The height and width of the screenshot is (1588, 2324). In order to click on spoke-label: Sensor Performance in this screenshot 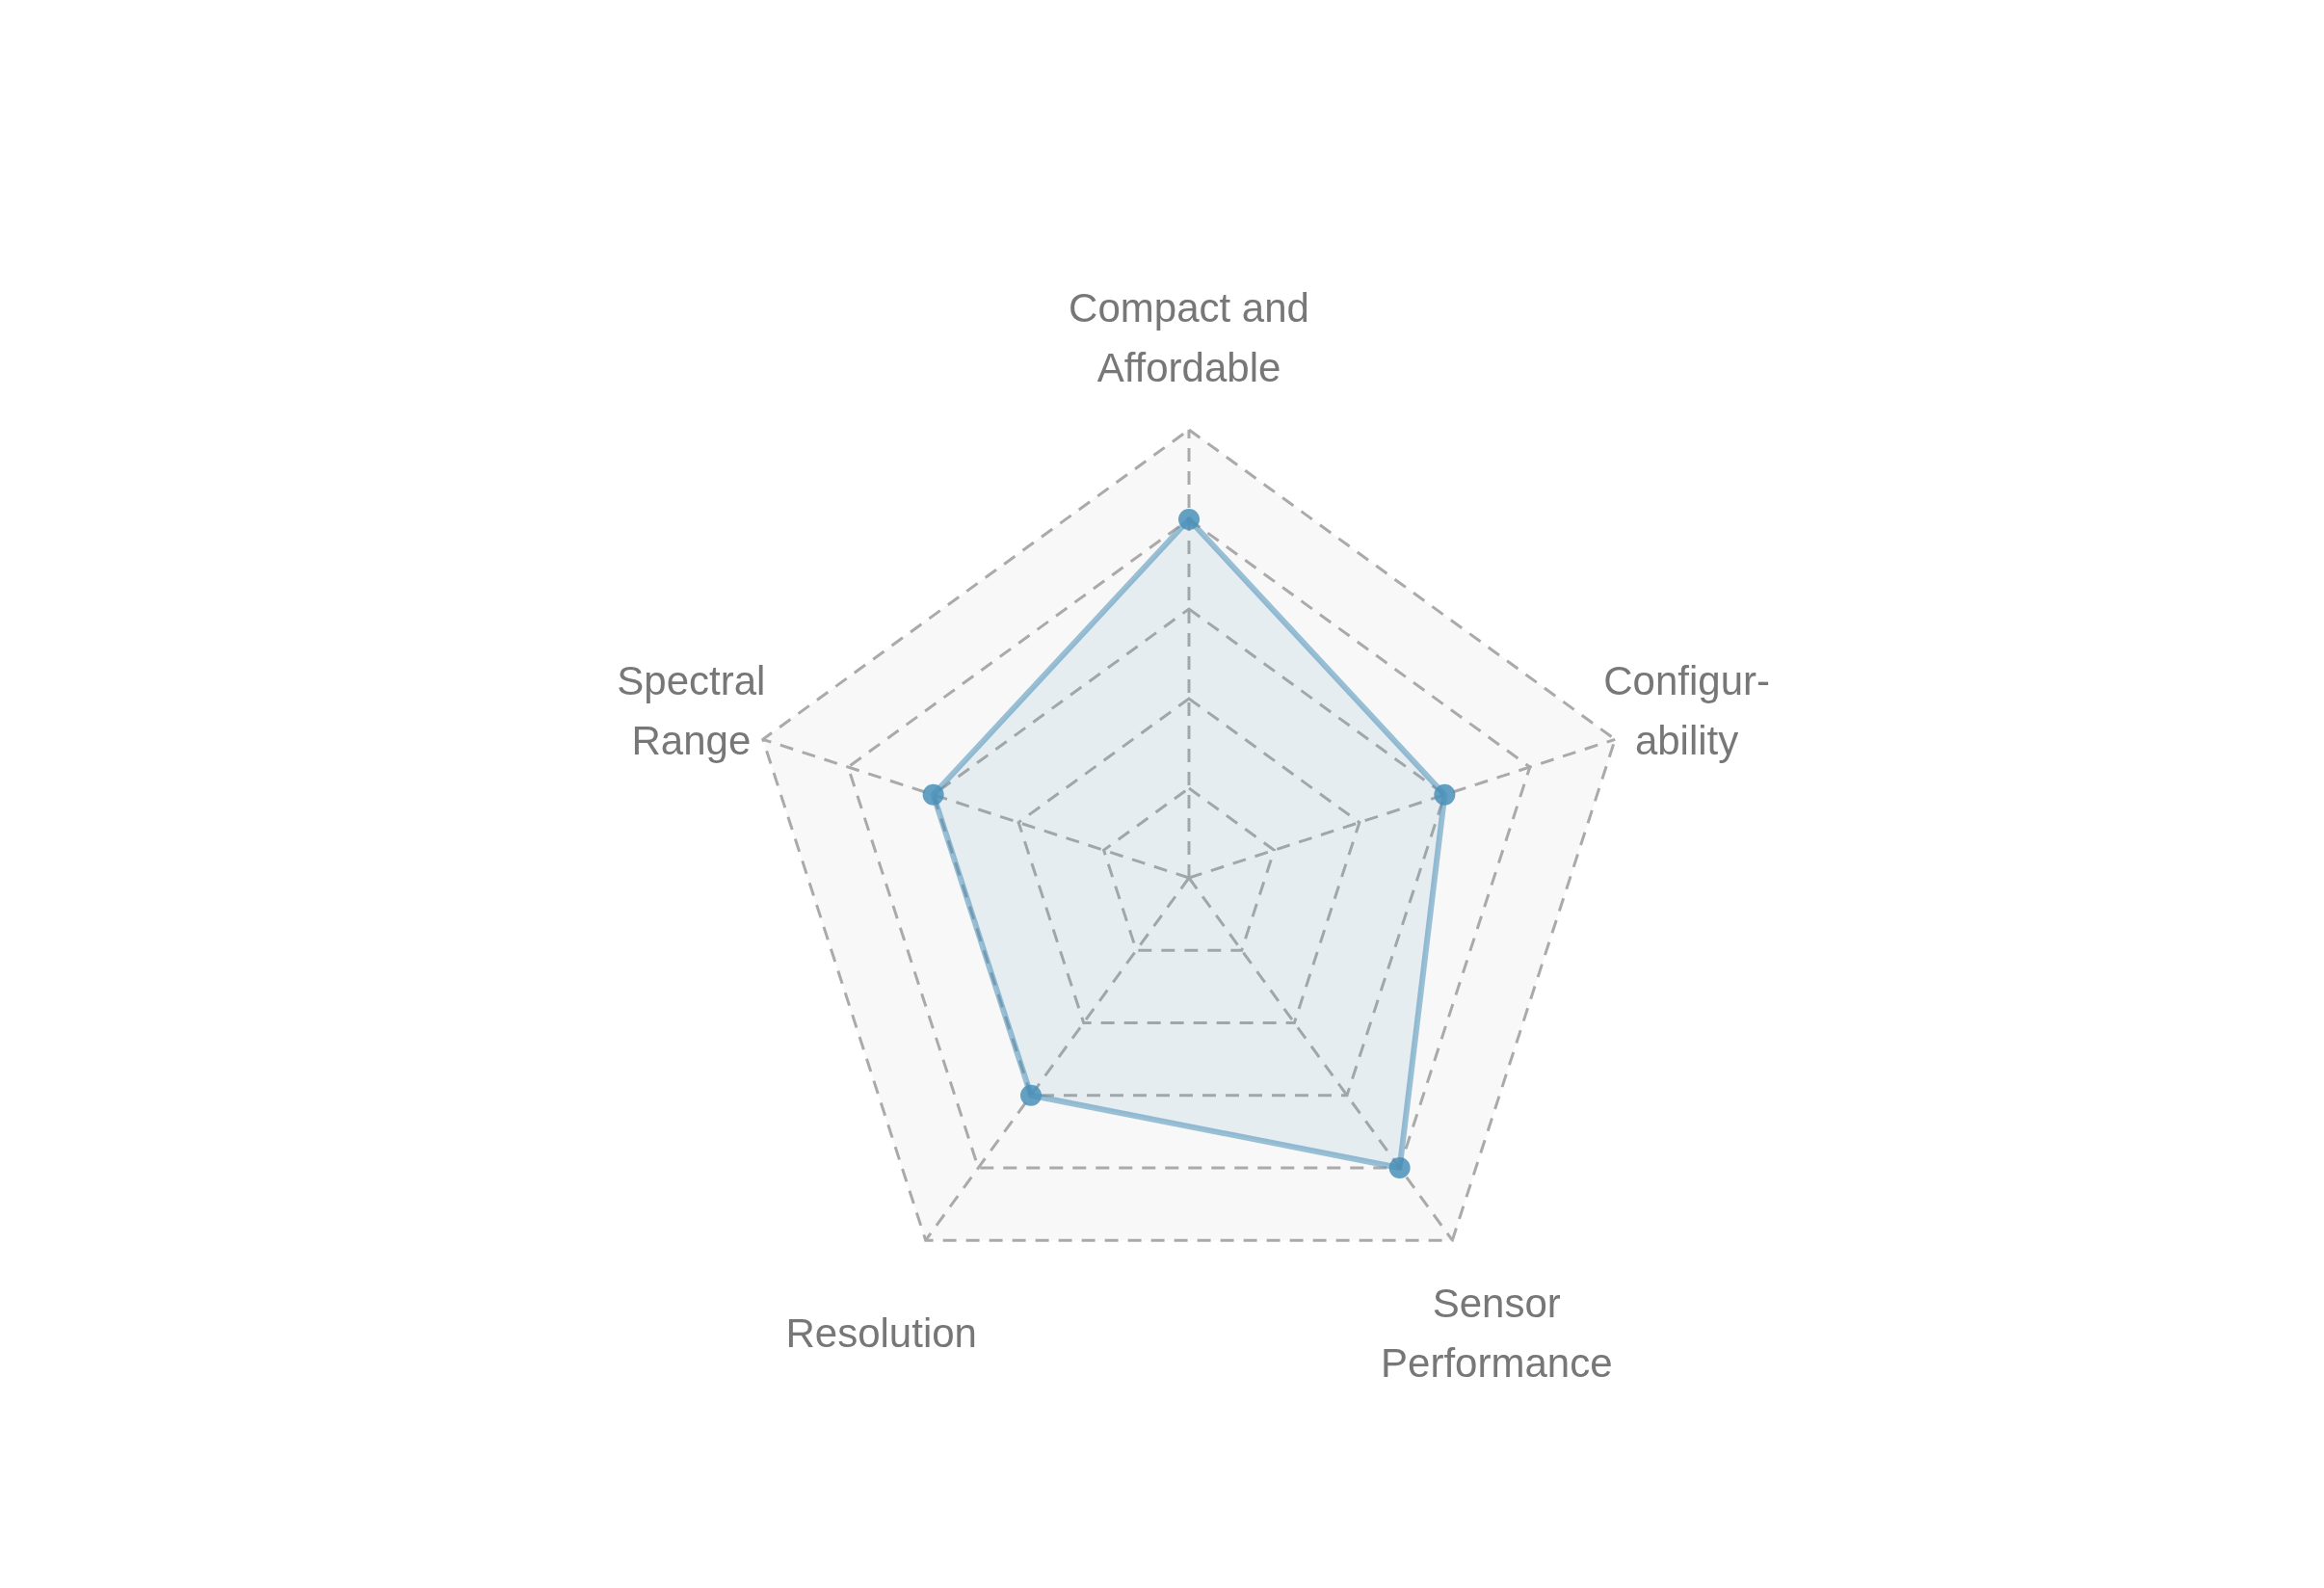, I will do `click(1497, 1334)`.